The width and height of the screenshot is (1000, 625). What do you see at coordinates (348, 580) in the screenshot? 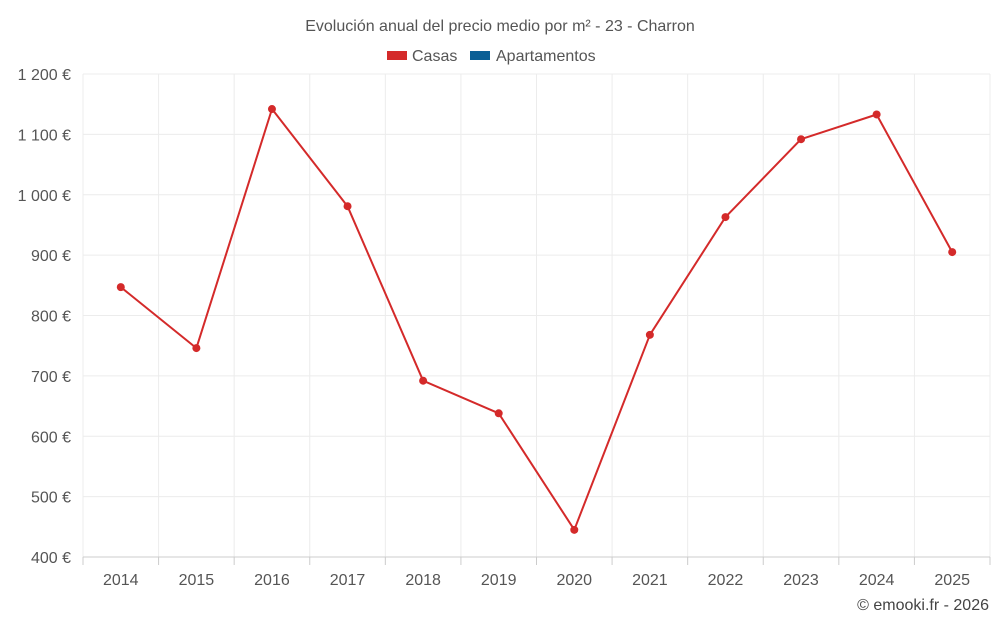
I see `x-tick-label: 2017` at bounding box center [348, 580].